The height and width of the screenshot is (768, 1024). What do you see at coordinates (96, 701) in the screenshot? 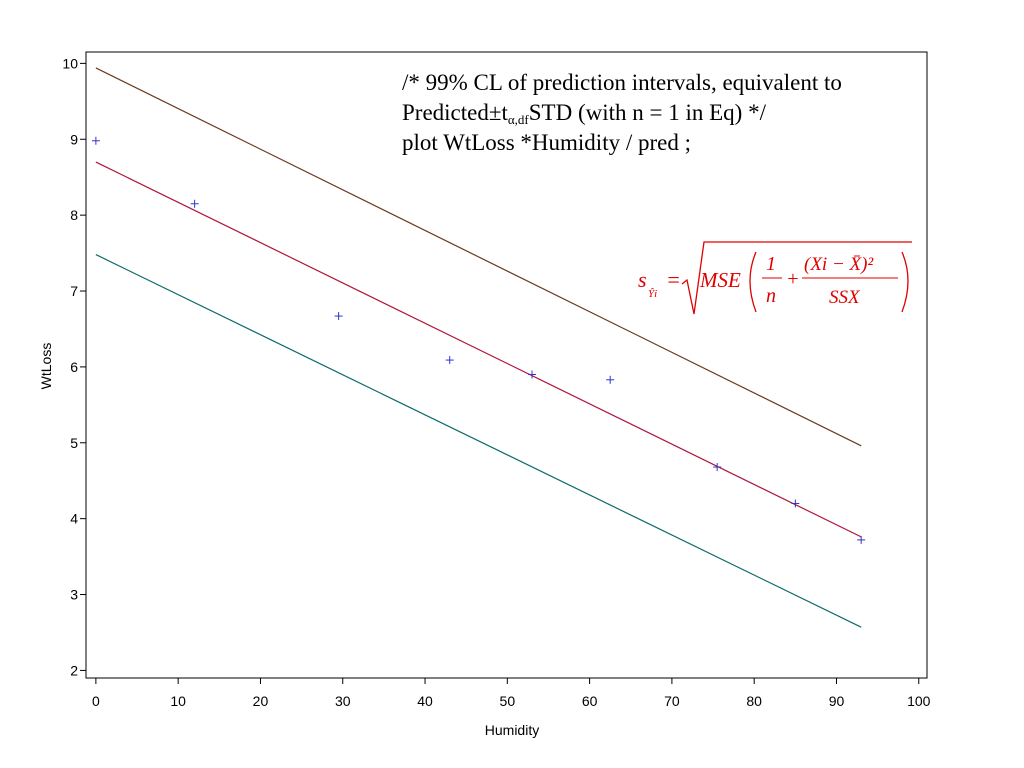
I see `x-tick-label: 0` at bounding box center [96, 701].